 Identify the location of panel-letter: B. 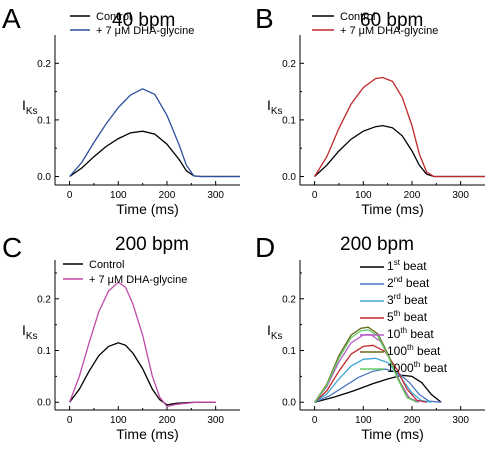
(264, 18).